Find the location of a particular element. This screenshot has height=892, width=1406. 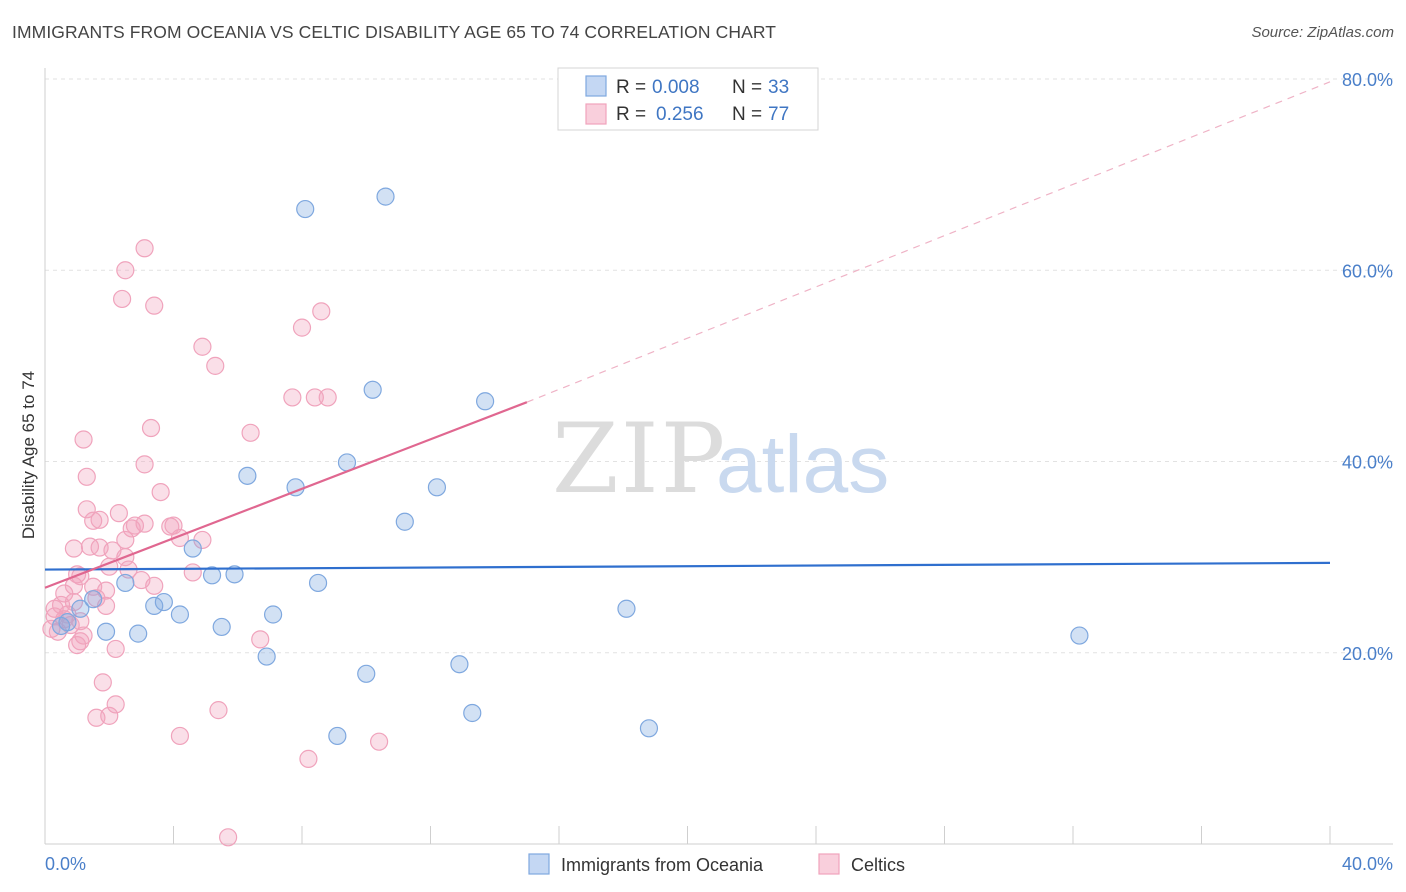

bottom-legend-swatch-celtics is located at coordinates (829, 864).